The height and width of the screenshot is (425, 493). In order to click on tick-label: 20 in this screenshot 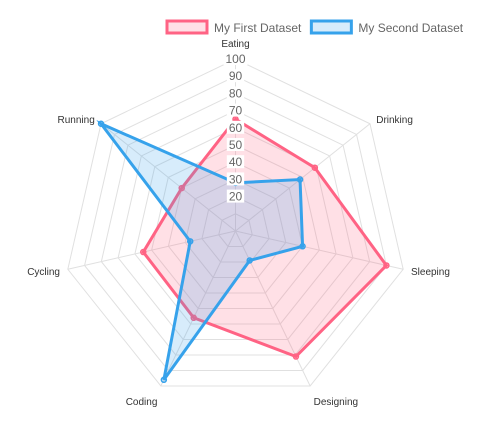, I will do `click(236, 197)`.